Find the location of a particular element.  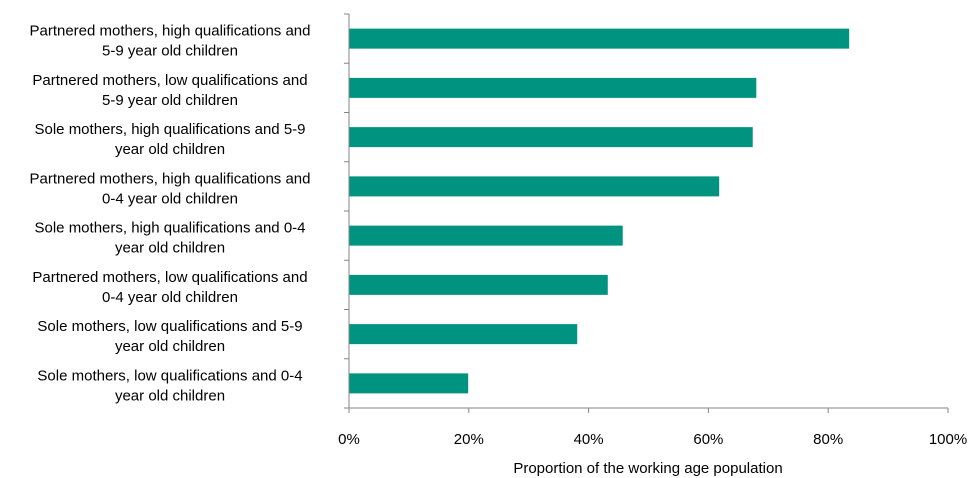

x-tick-label-5: 100% is located at coordinates (948, 439).